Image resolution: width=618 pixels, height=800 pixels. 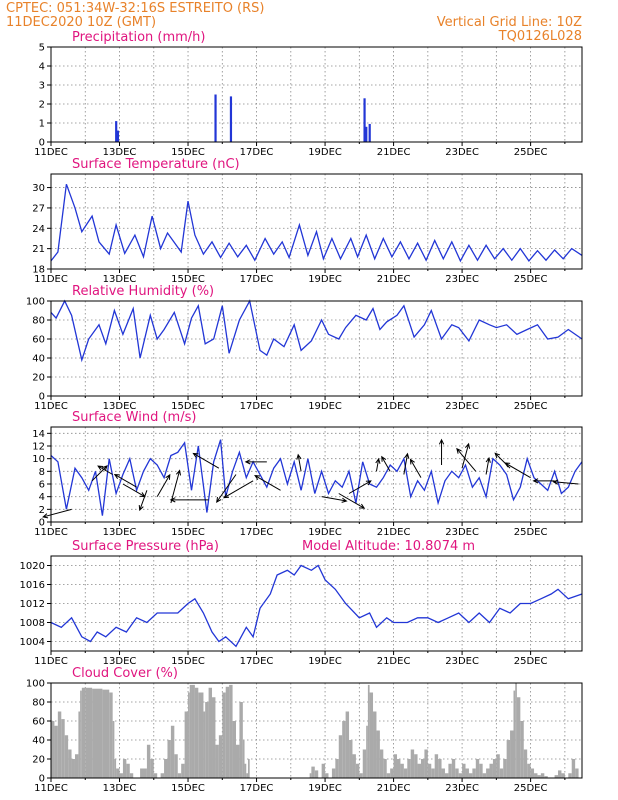 I want to click on y-tick-label: 1012, so click(x=32, y=604).